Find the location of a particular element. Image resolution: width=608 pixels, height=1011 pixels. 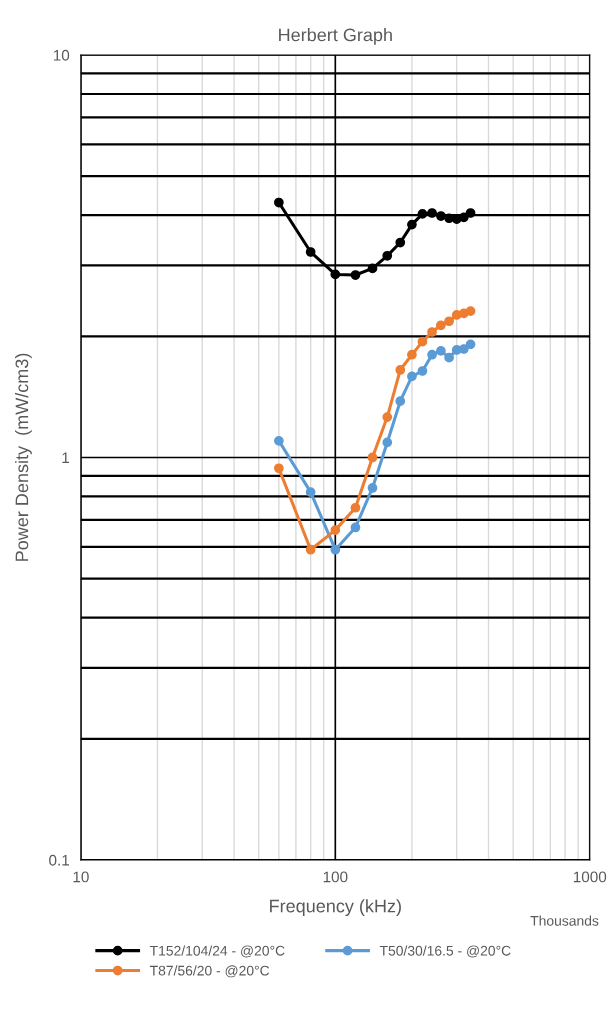

x-tick-label: 1000 is located at coordinates (590, 877).